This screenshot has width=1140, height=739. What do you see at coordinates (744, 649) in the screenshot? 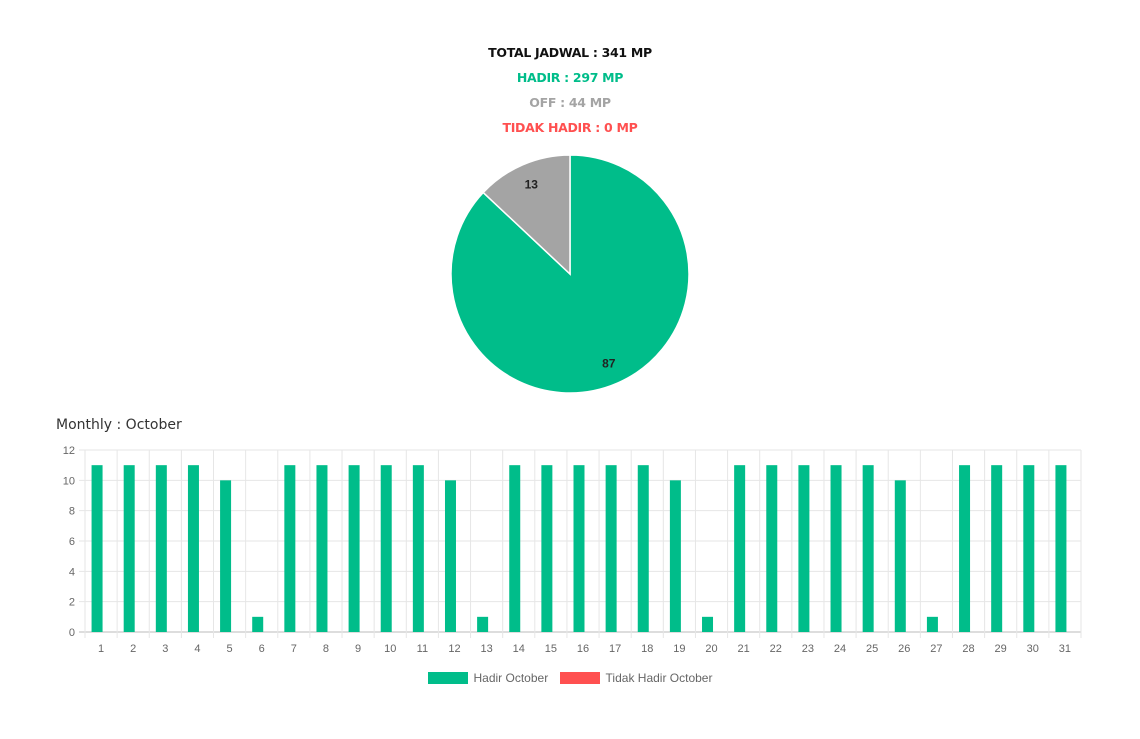
I see `x-tick-label: 21` at bounding box center [744, 649].